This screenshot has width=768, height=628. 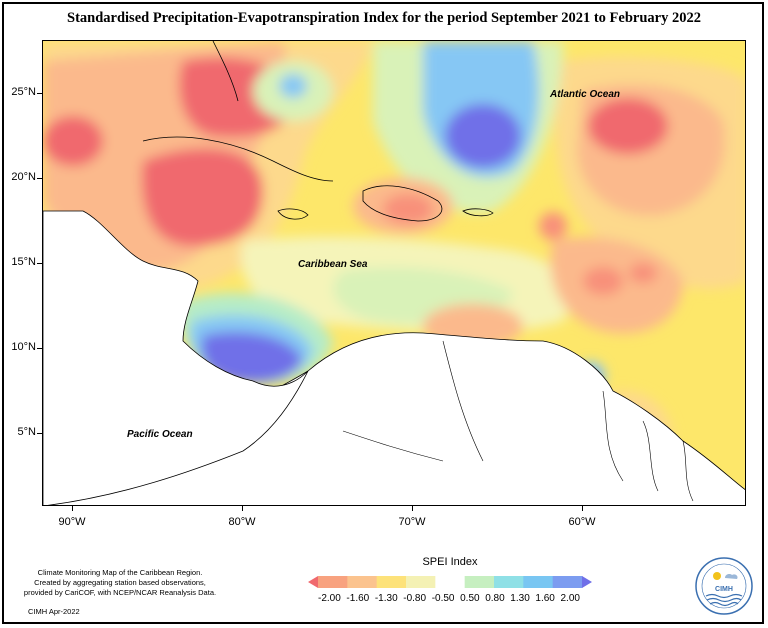 What do you see at coordinates (717, 576) in the screenshot?
I see `sun-icon` at bounding box center [717, 576].